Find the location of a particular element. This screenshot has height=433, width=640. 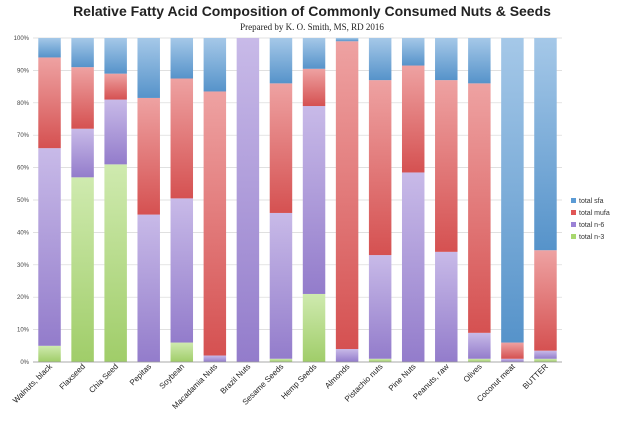

bar-total-sfa-pistachio-nuts is located at coordinates (380, 59).